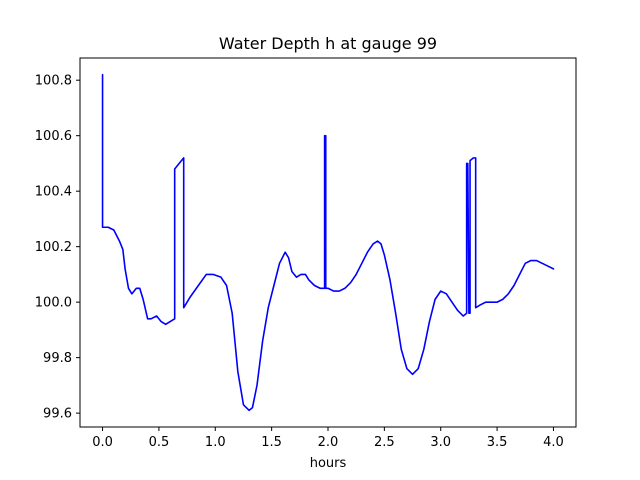 The width and height of the screenshot is (640, 480). Describe the element at coordinates (271, 442) in the screenshot. I see `x-tick-label: 1.5` at that location.